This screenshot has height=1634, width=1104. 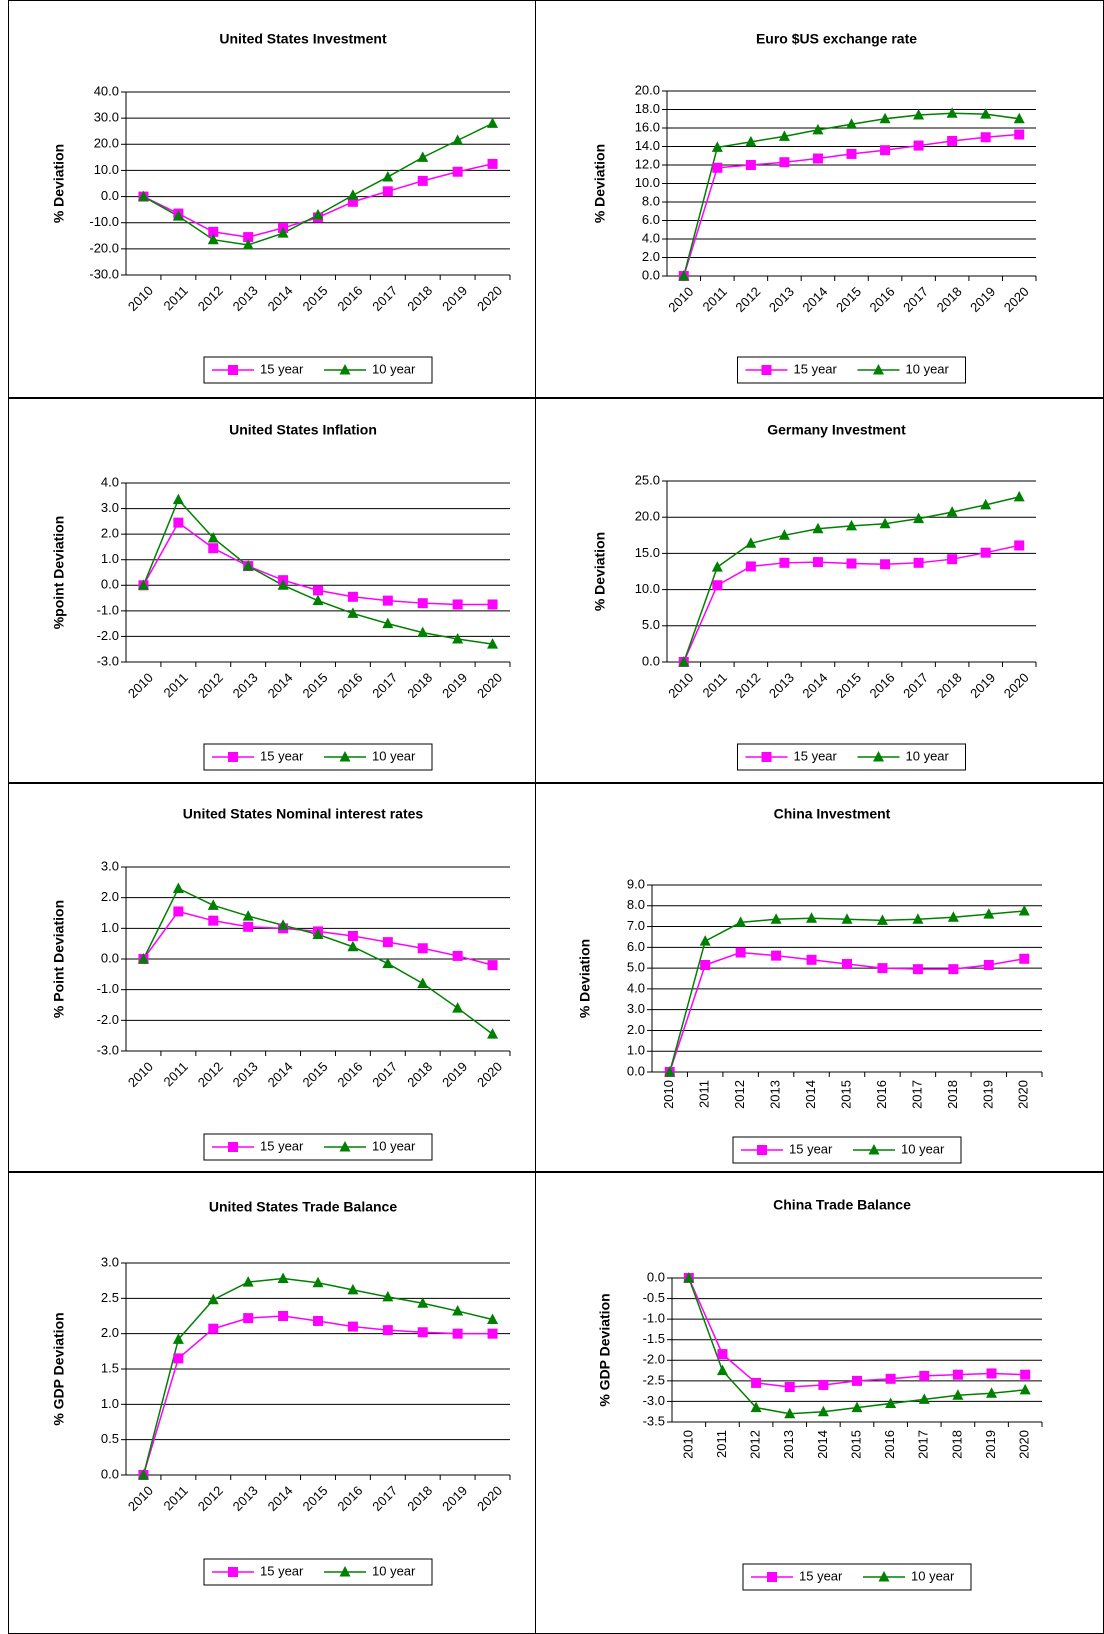 What do you see at coordinates (819, 977) in the screenshot?
I see `panel-border` at bounding box center [819, 977].